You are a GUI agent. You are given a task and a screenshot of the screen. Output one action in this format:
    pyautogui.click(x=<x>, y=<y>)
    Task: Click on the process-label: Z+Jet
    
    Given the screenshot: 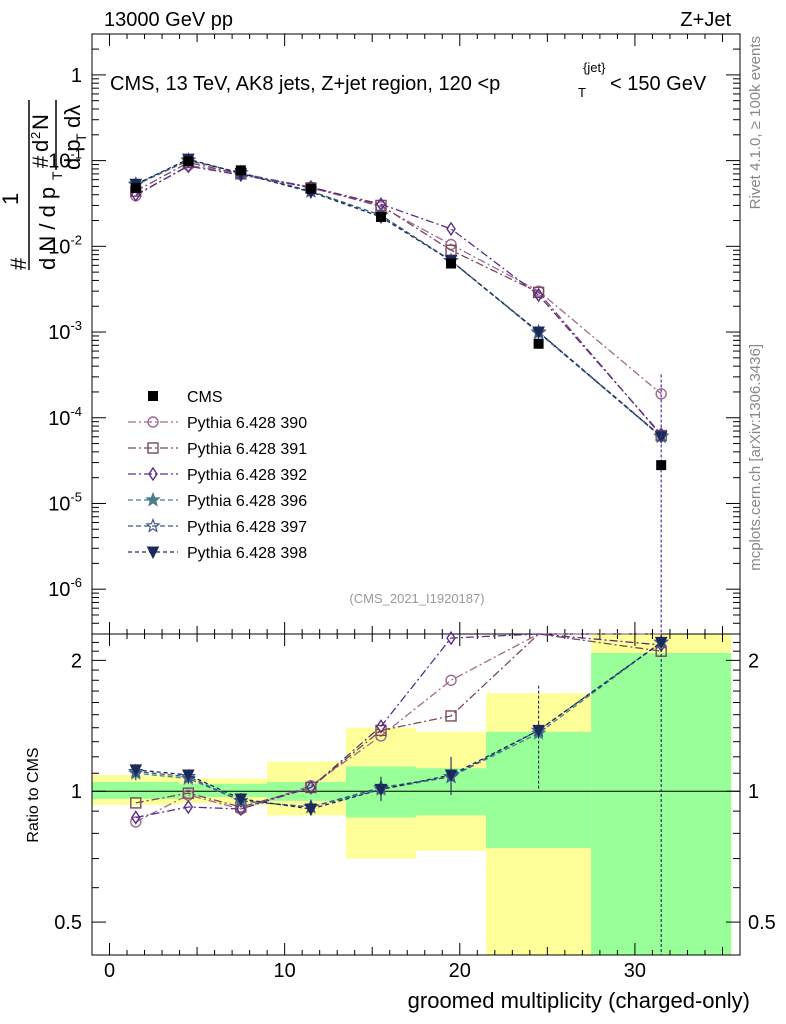 What is the action you would take?
    pyautogui.click(x=705, y=20)
    